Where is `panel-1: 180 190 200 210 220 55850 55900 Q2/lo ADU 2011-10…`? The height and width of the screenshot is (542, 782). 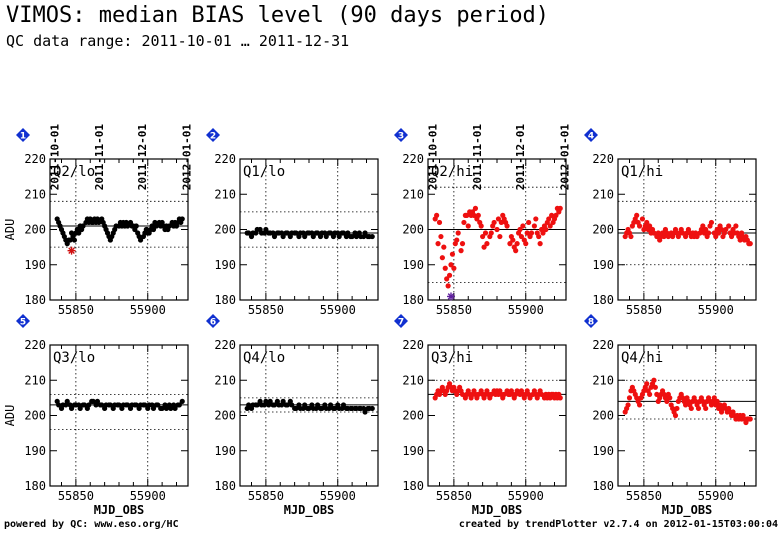
panel-1: 180 190 200 210 220 55850 55900 Q2/lo ADU 2011-10… is located at coordinates (98, 220).